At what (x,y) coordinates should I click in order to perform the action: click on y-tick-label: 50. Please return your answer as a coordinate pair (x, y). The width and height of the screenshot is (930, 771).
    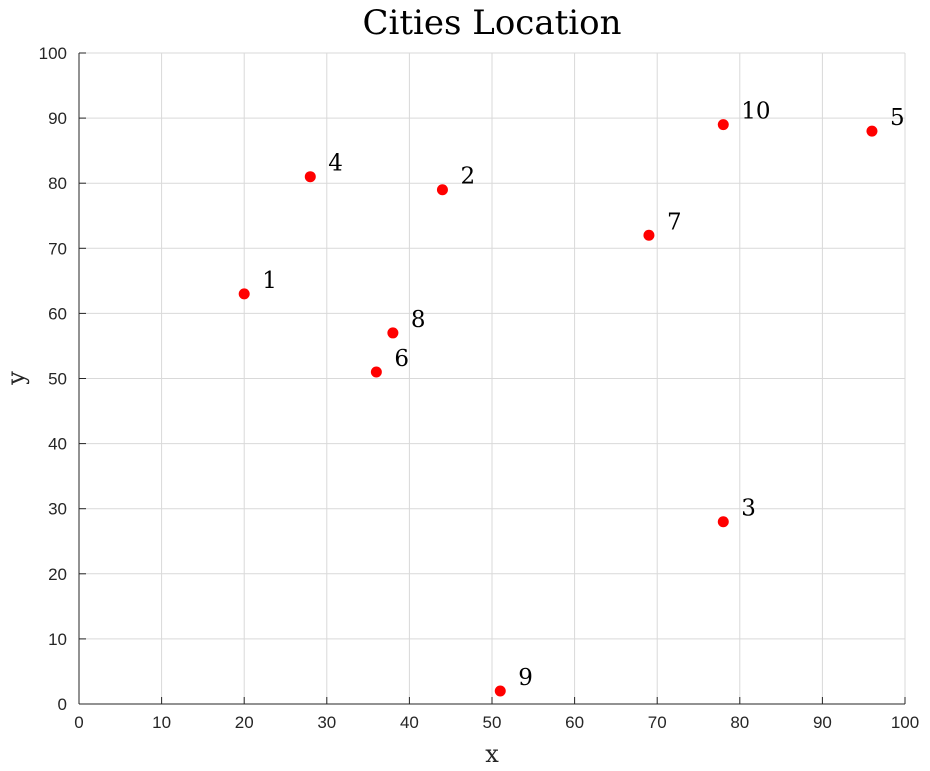
    Looking at the image, I should click on (57, 379).